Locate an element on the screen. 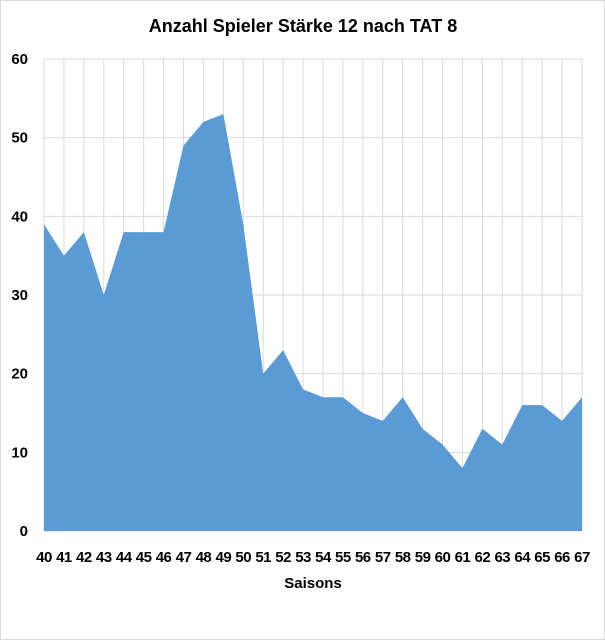  y-tick-label: 0 is located at coordinates (24, 531).